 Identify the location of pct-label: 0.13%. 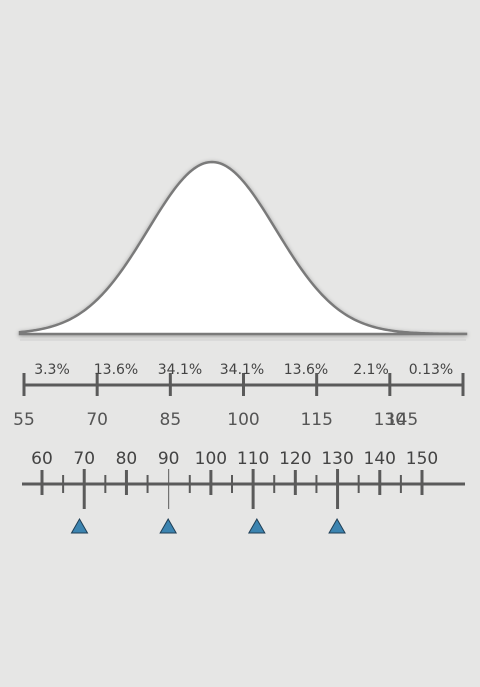
(431, 370).